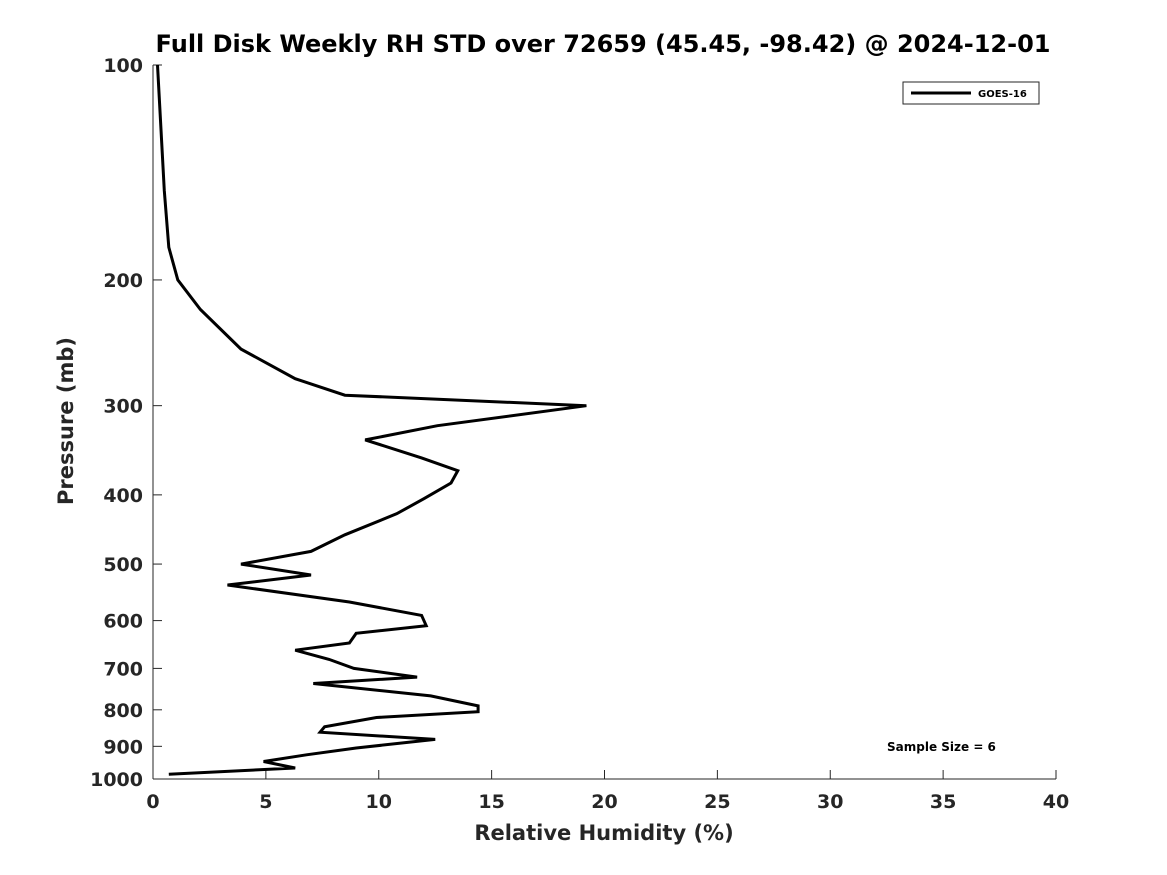 This screenshot has height=875, width=1167. I want to click on sample-size-annotation: Sample Size = 6, so click(941, 747).